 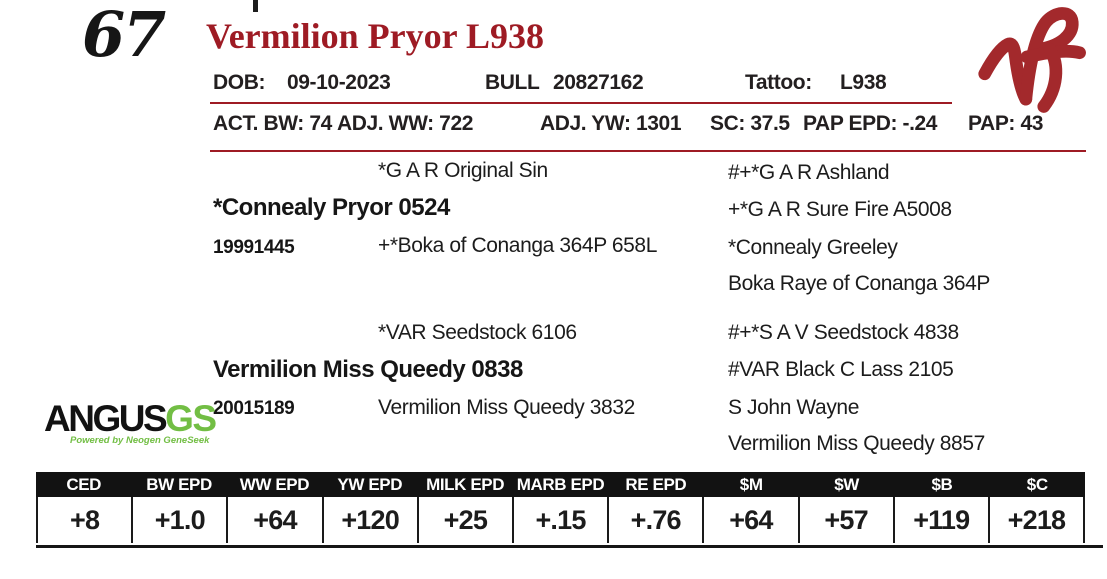 What do you see at coordinates (942, 484) in the screenshot?
I see `epd-header-dollar-b: $B` at bounding box center [942, 484].